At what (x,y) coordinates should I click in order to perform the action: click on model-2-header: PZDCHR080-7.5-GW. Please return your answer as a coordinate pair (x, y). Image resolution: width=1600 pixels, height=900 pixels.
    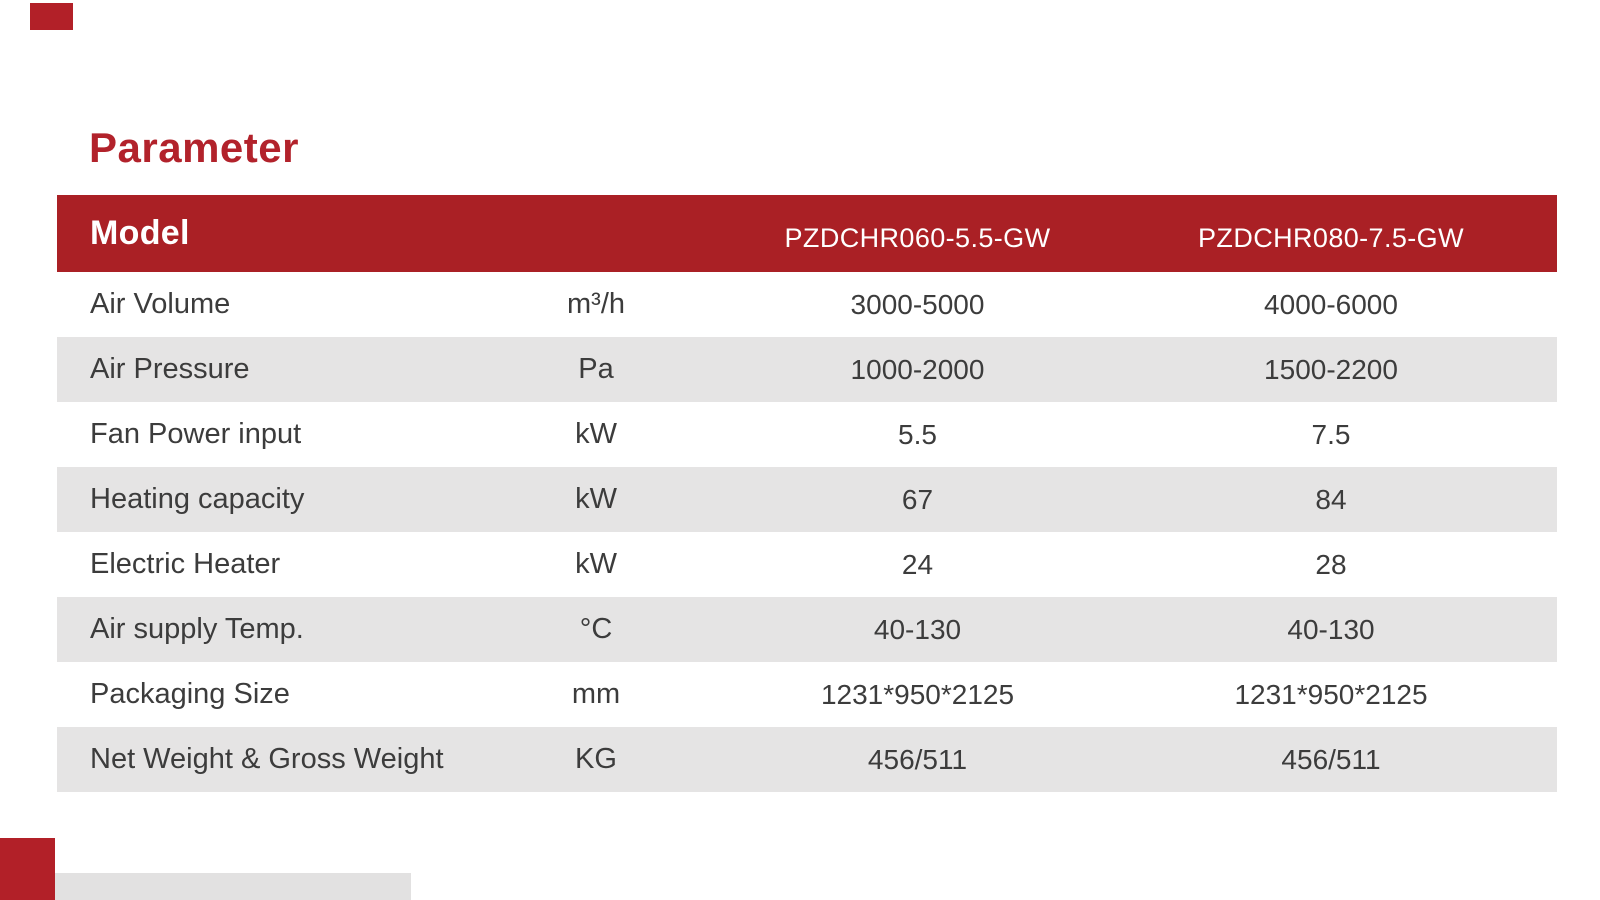
    Looking at the image, I should click on (1331, 238).